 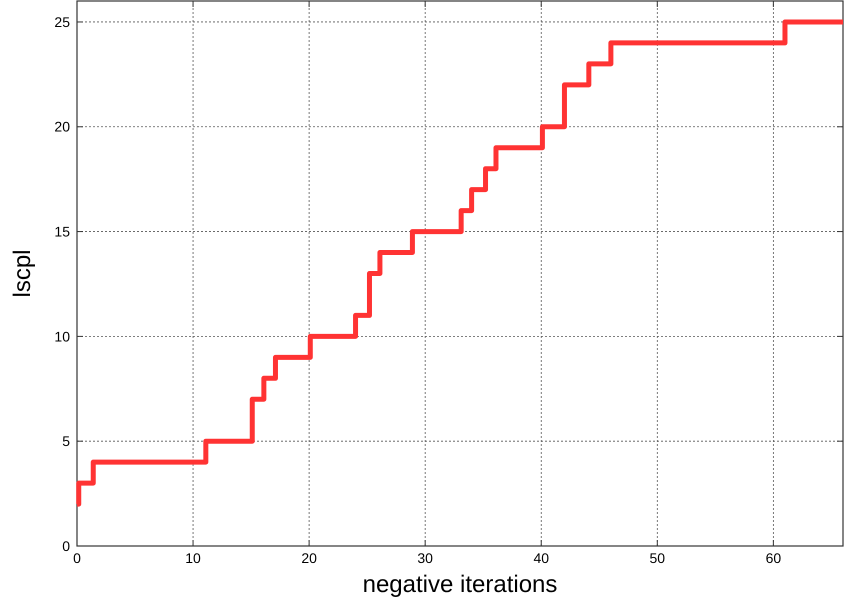 I want to click on y-tick-label: 25, so click(x=62, y=22).